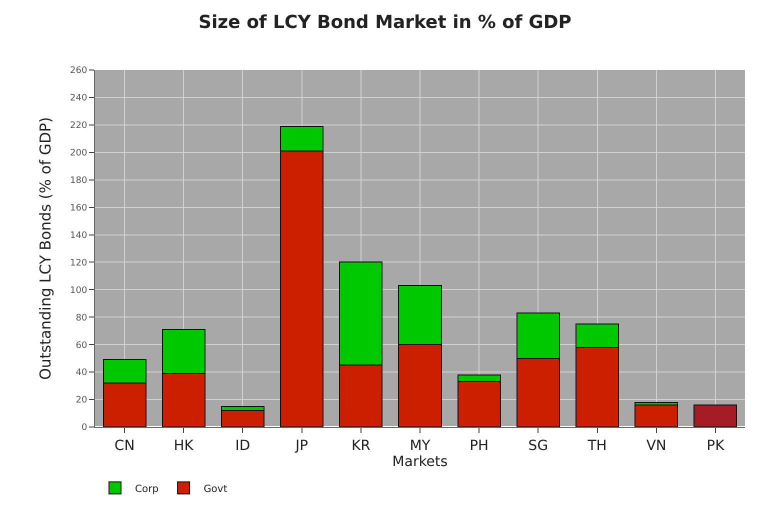 This screenshot has height=514, width=770. Describe the element at coordinates (82, 318) in the screenshot. I see `y-tick-label: 80` at that location.